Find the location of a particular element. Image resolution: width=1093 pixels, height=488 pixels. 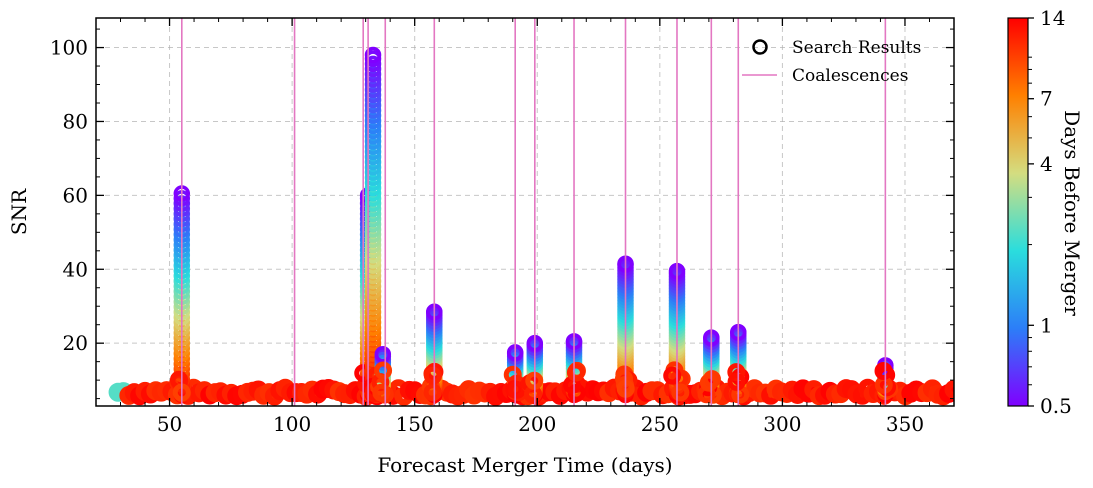

colorbar-ticks: 14 7 4 1 0.5 is located at coordinates (1050, 212).